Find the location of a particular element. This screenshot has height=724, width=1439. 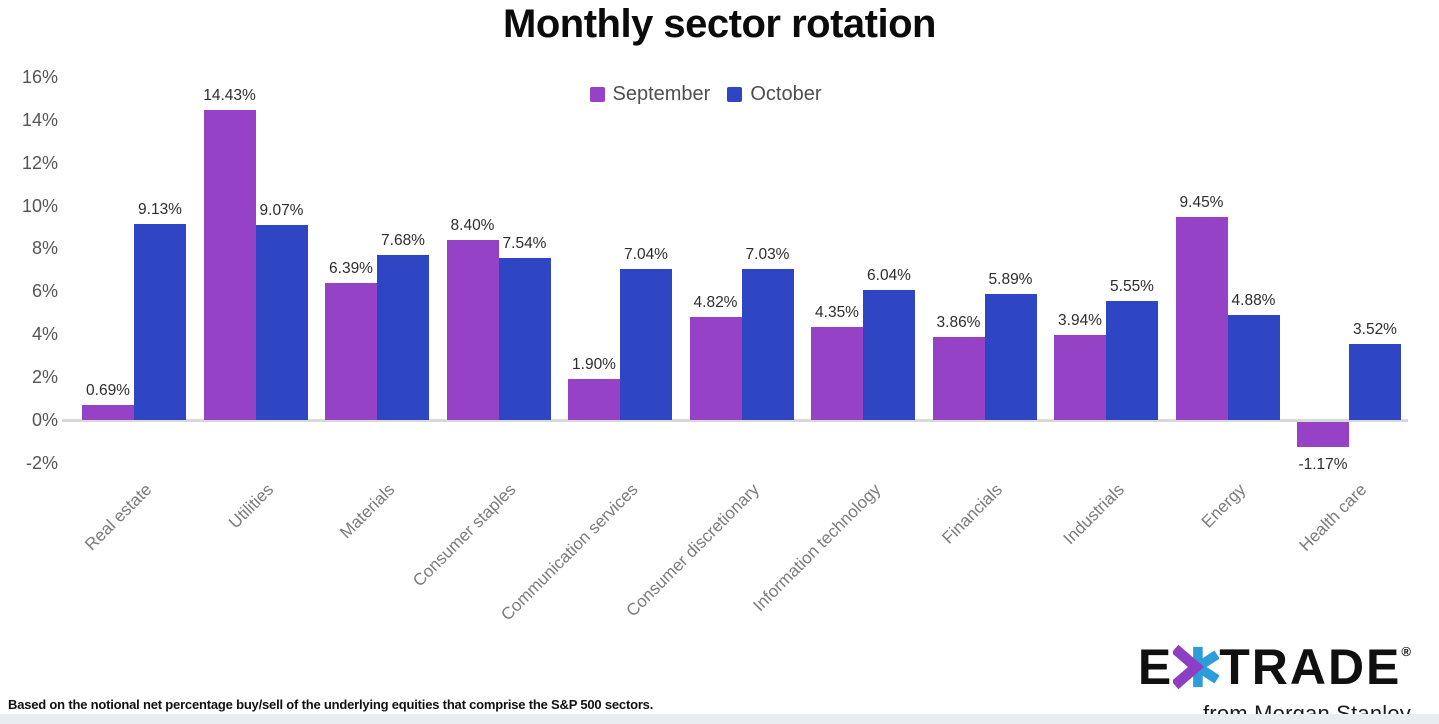

bar-september-information-technology is located at coordinates (837, 373).